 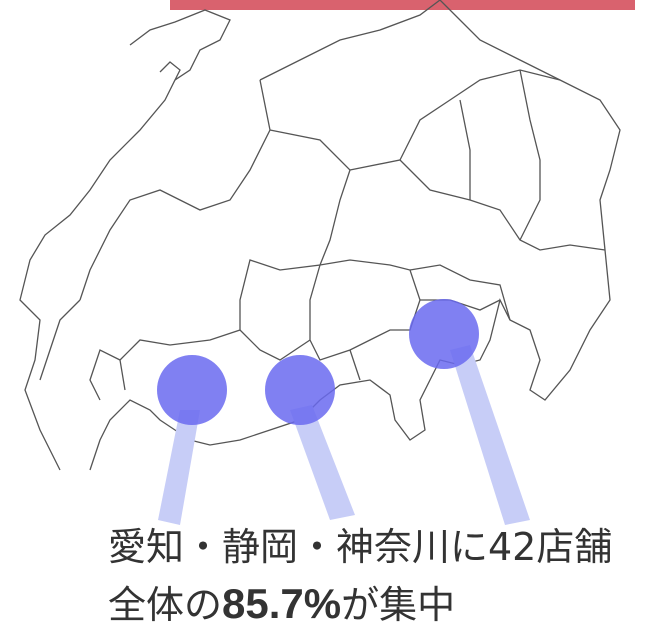 I want to click on aichi-marker, so click(x=192, y=390).